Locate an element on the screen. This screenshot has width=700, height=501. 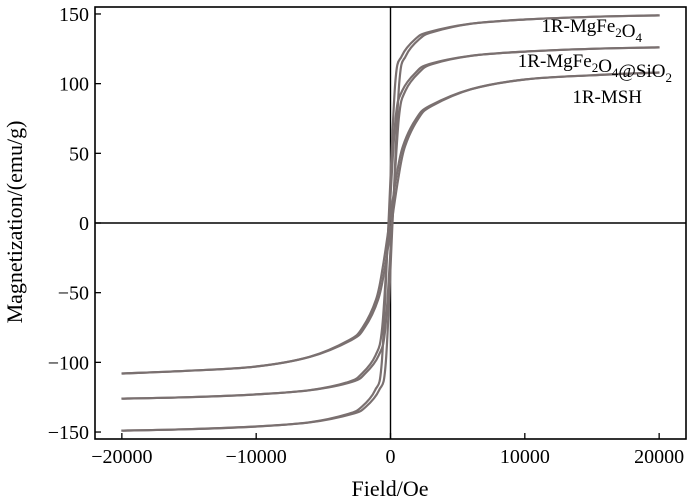
label-text: @SiO is located at coordinates (641, 71).